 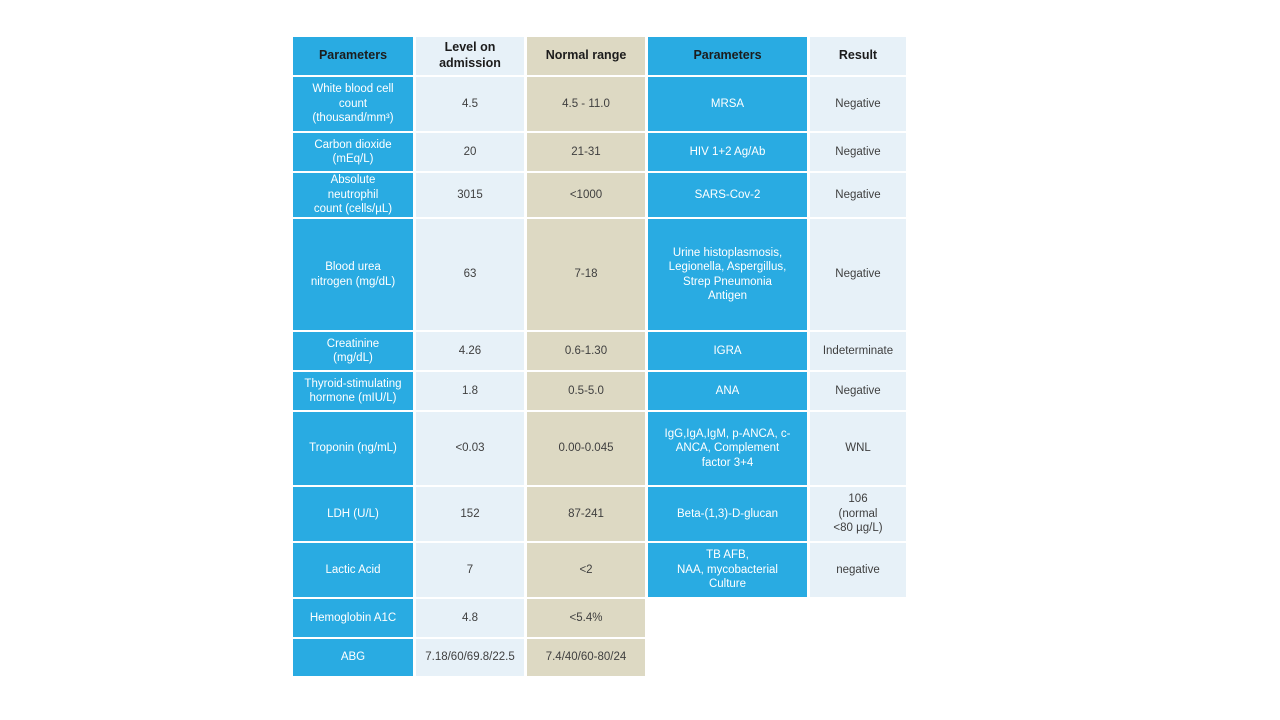 What do you see at coordinates (353, 274) in the screenshot?
I see `parameter-cell: Blood urea nitrogen (mg/dL)` at bounding box center [353, 274].